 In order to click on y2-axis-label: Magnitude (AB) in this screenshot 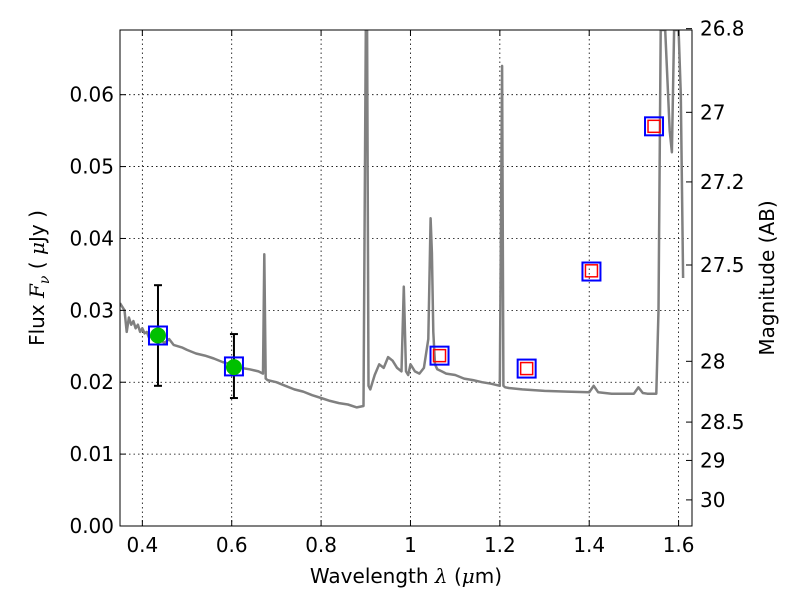, I will do `click(767, 277)`.